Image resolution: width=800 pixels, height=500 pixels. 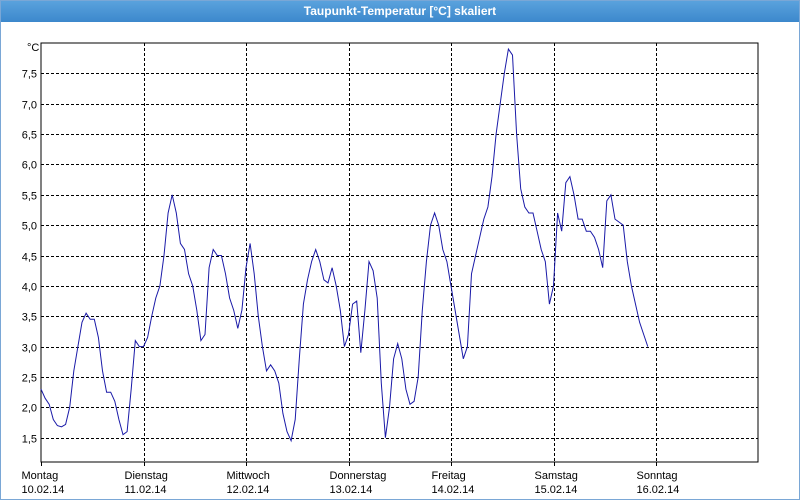 What do you see at coordinates (351, 490) in the screenshot?
I see `x-tick-date: 13.02.14` at bounding box center [351, 490].